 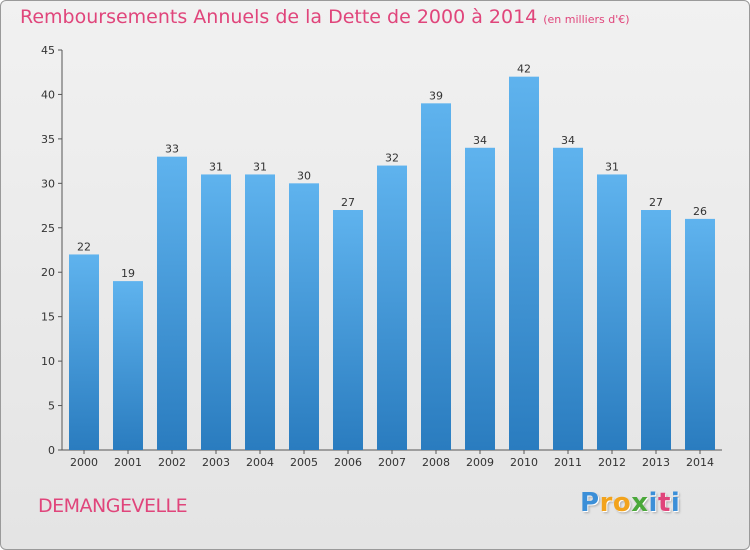 What do you see at coordinates (586, 19) in the screenshot?
I see `chart-subtitle: (en milliers d'€)` at bounding box center [586, 19].